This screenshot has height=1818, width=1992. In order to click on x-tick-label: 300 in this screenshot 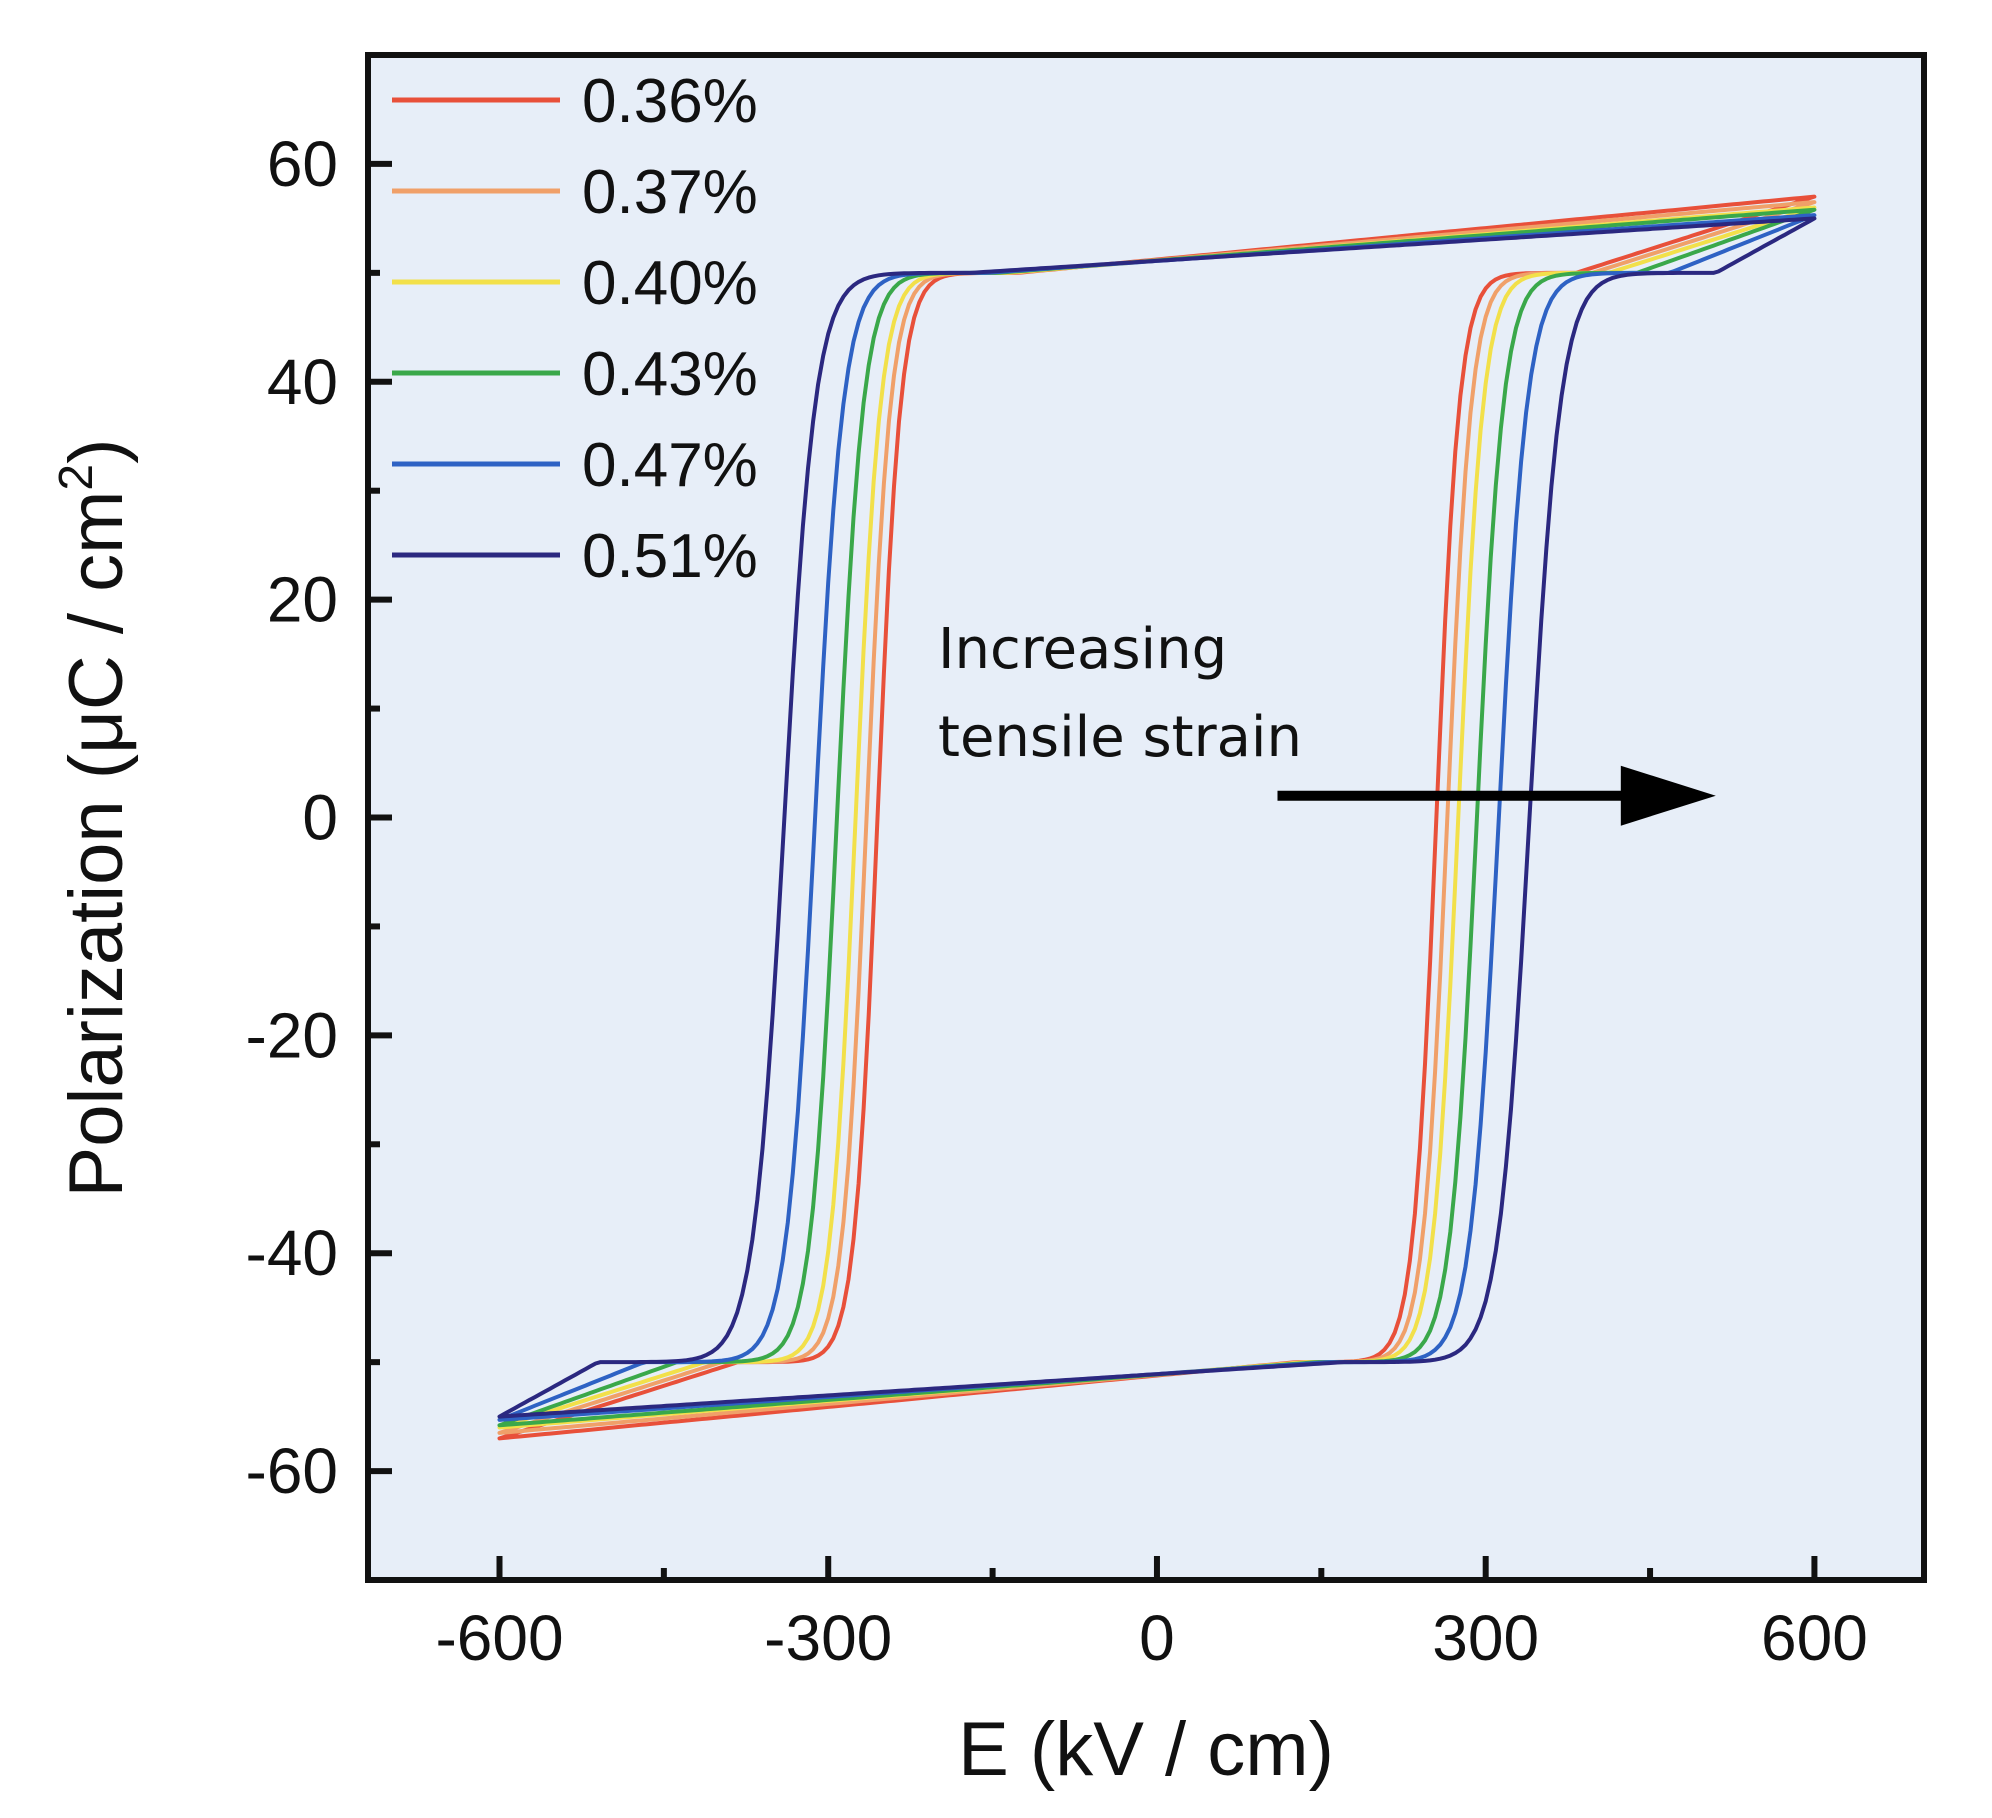, I will do `click(1485, 1638)`.